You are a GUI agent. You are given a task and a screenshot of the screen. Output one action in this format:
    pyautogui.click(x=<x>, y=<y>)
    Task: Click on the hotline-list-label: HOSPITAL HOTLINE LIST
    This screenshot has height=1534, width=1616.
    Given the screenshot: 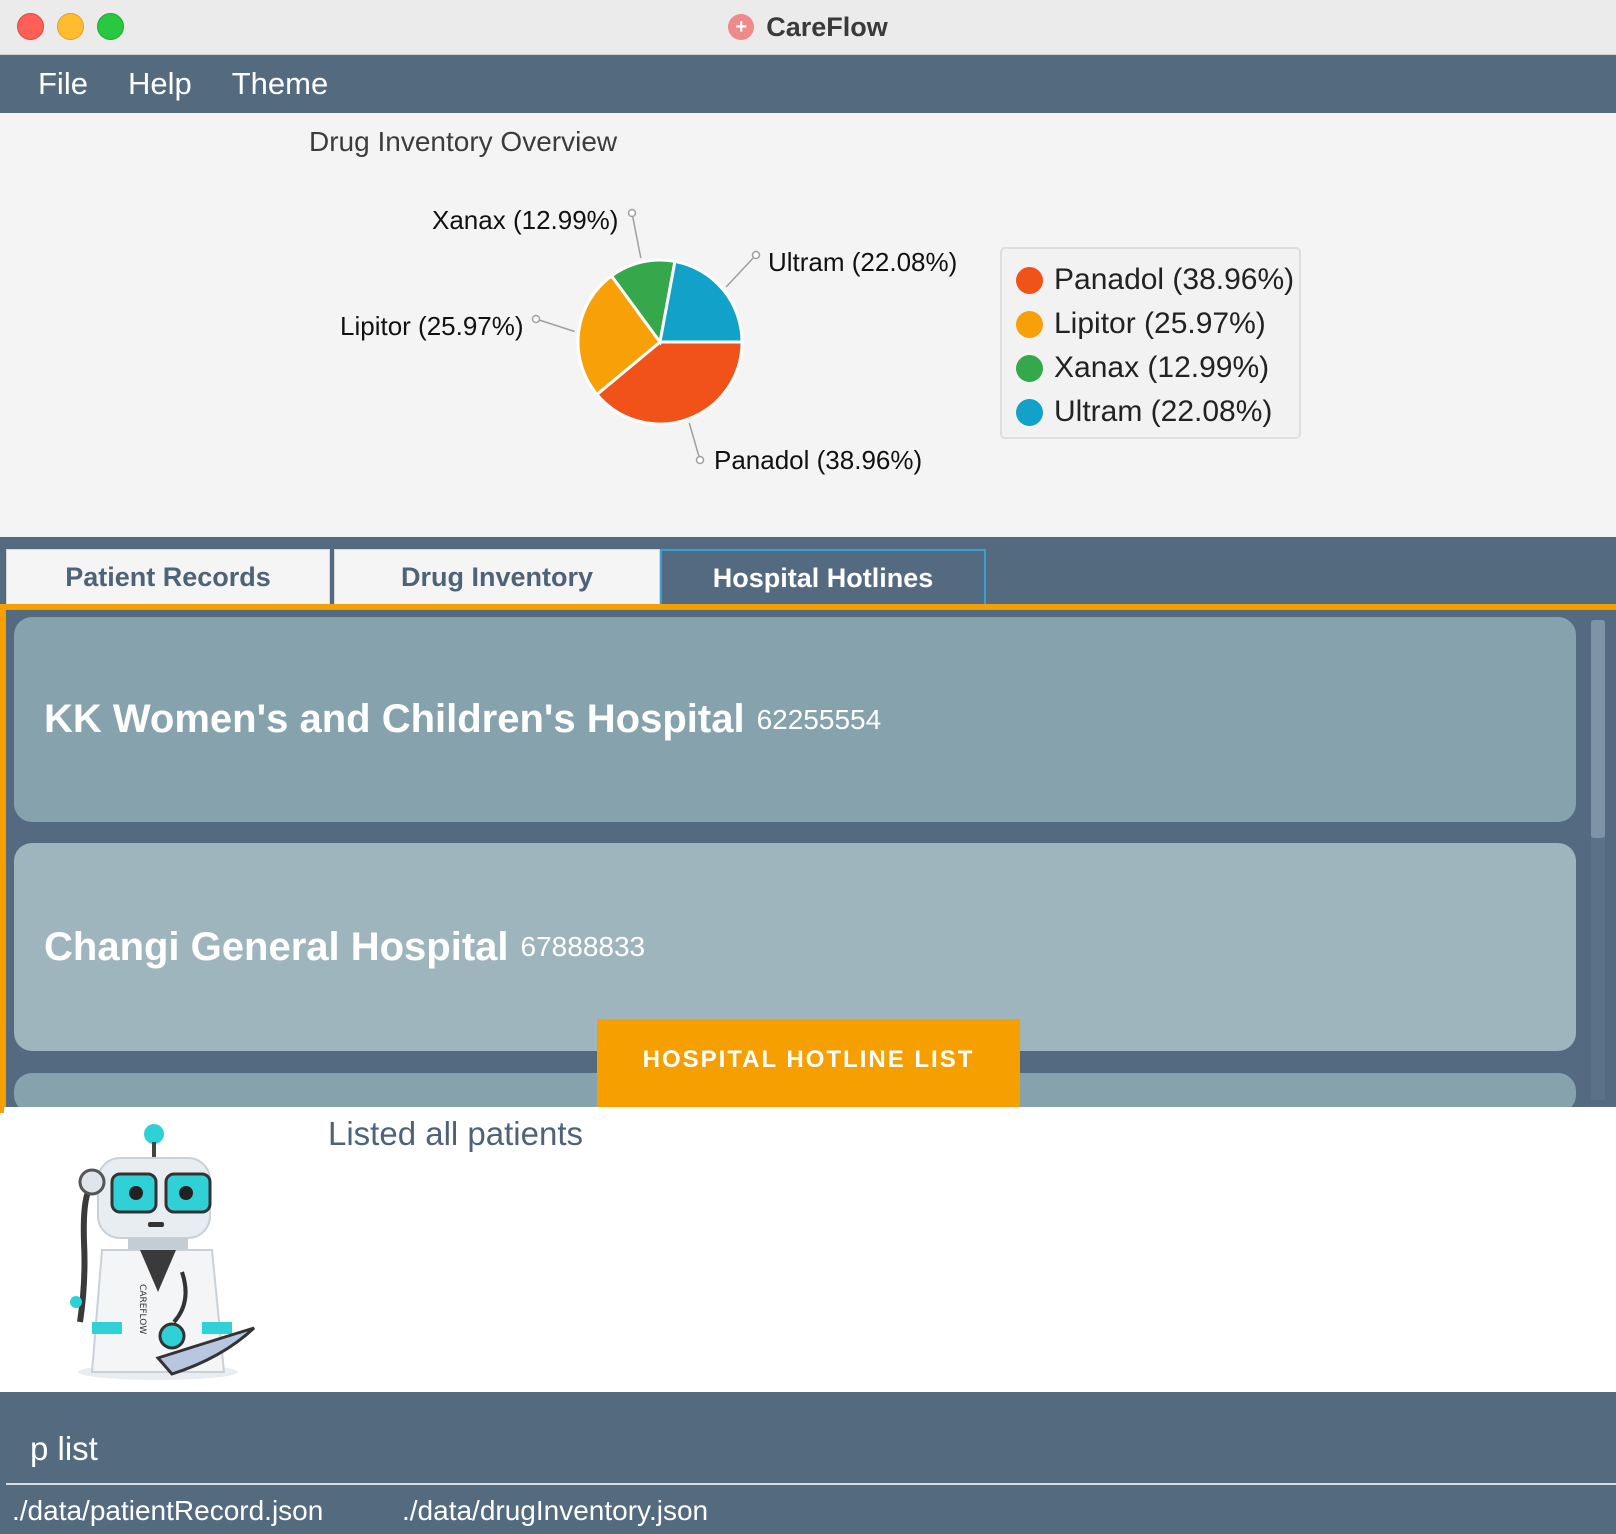 What is the action you would take?
    pyautogui.click(x=808, y=1063)
    